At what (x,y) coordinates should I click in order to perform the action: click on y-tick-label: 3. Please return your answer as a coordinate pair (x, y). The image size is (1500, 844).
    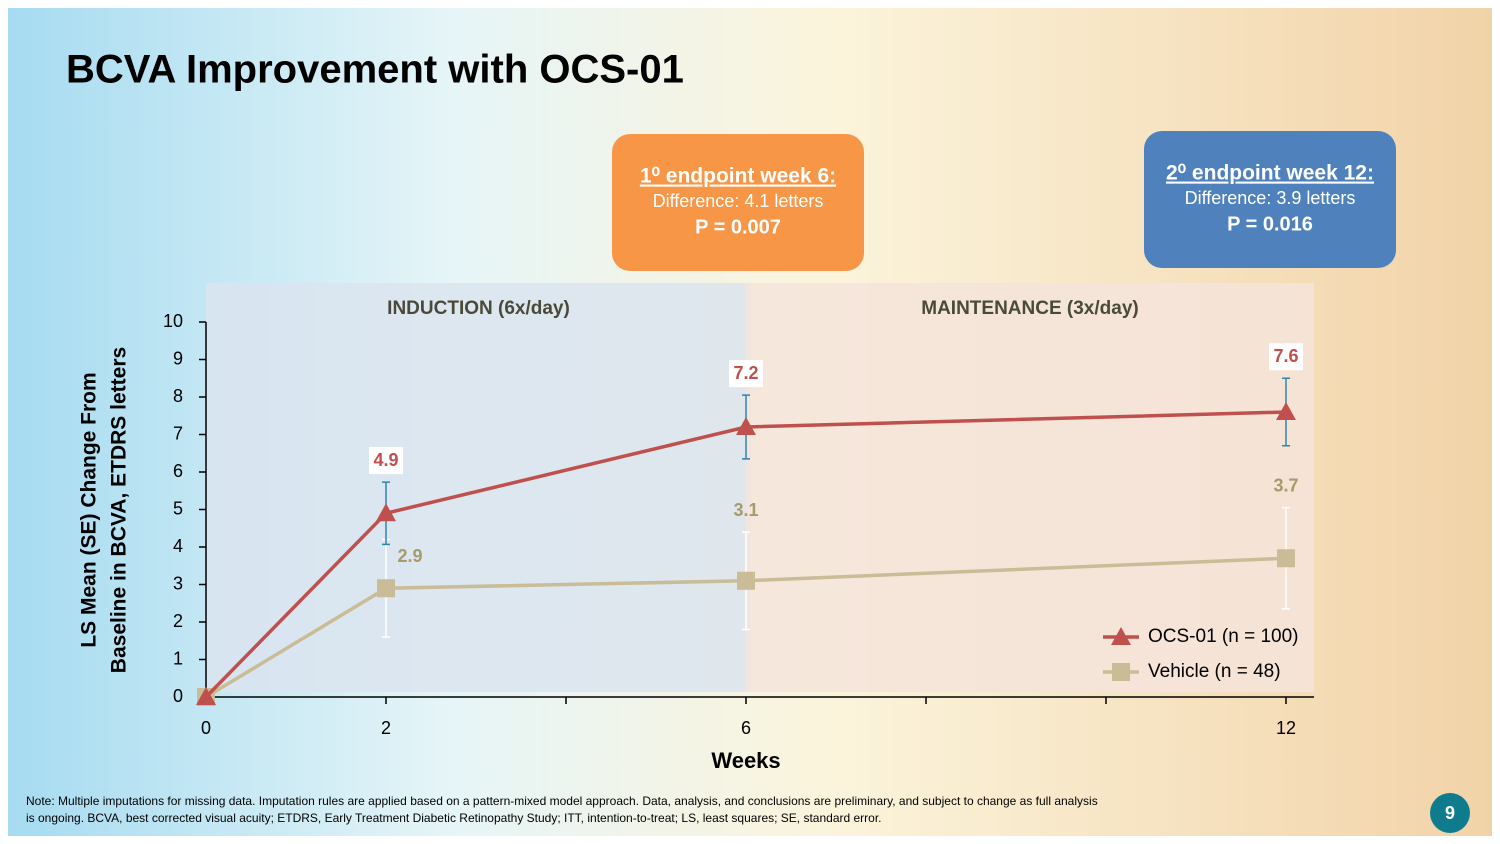
    Looking at the image, I should click on (178, 583).